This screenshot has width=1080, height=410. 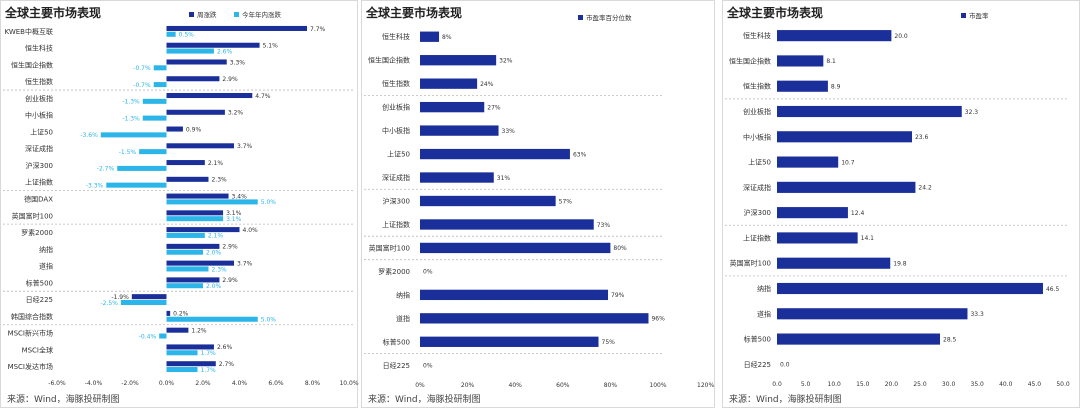 I want to click on x-tick-label: 40.0, so click(x=1006, y=384).